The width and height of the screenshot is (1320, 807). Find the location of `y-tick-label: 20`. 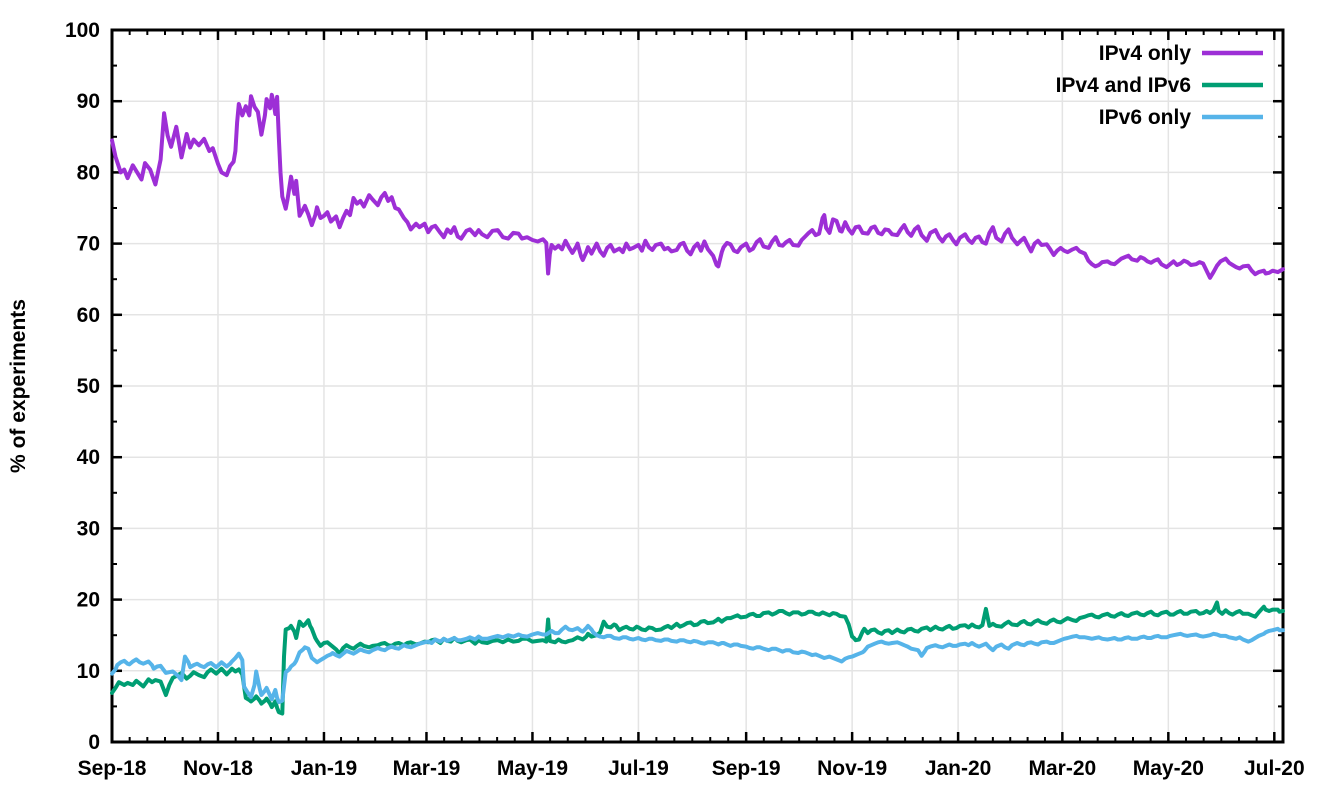

y-tick-label: 20 is located at coordinates (88, 600).